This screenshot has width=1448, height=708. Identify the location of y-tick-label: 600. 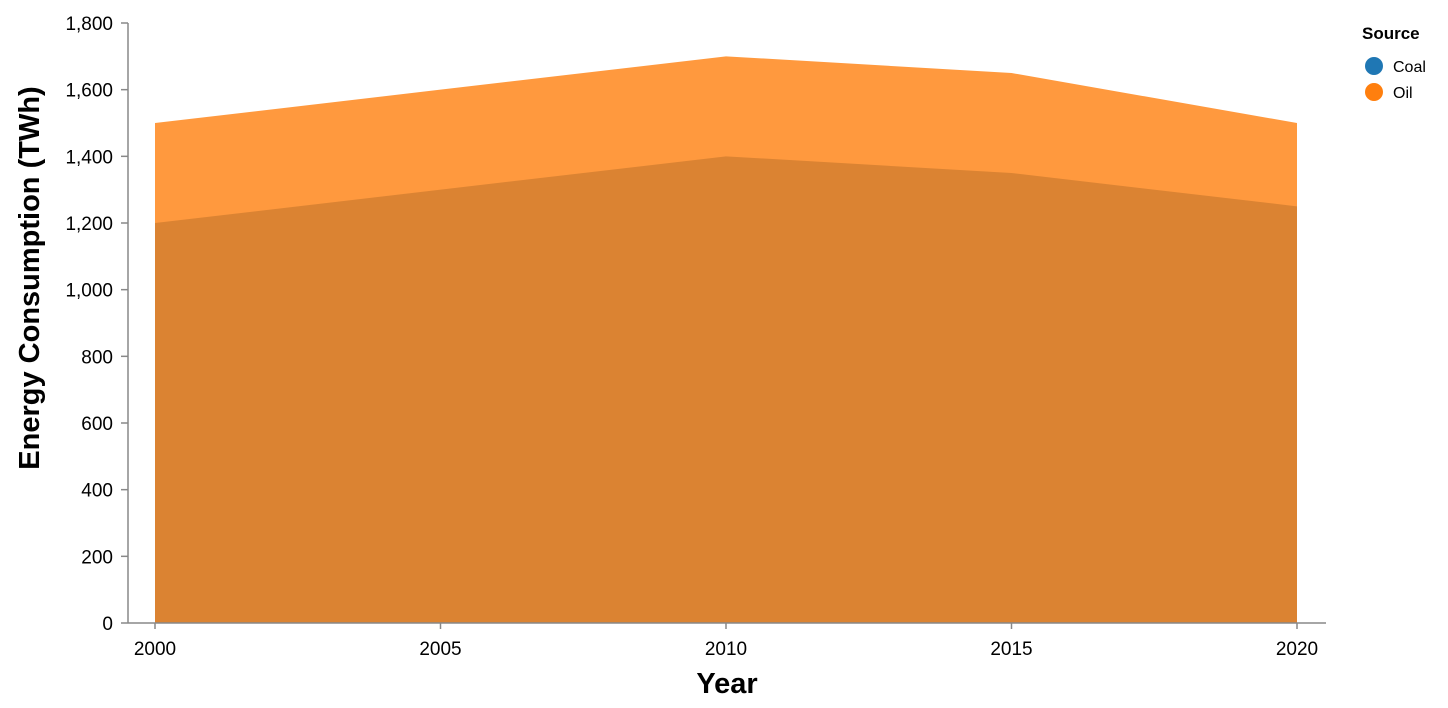
(97, 424).